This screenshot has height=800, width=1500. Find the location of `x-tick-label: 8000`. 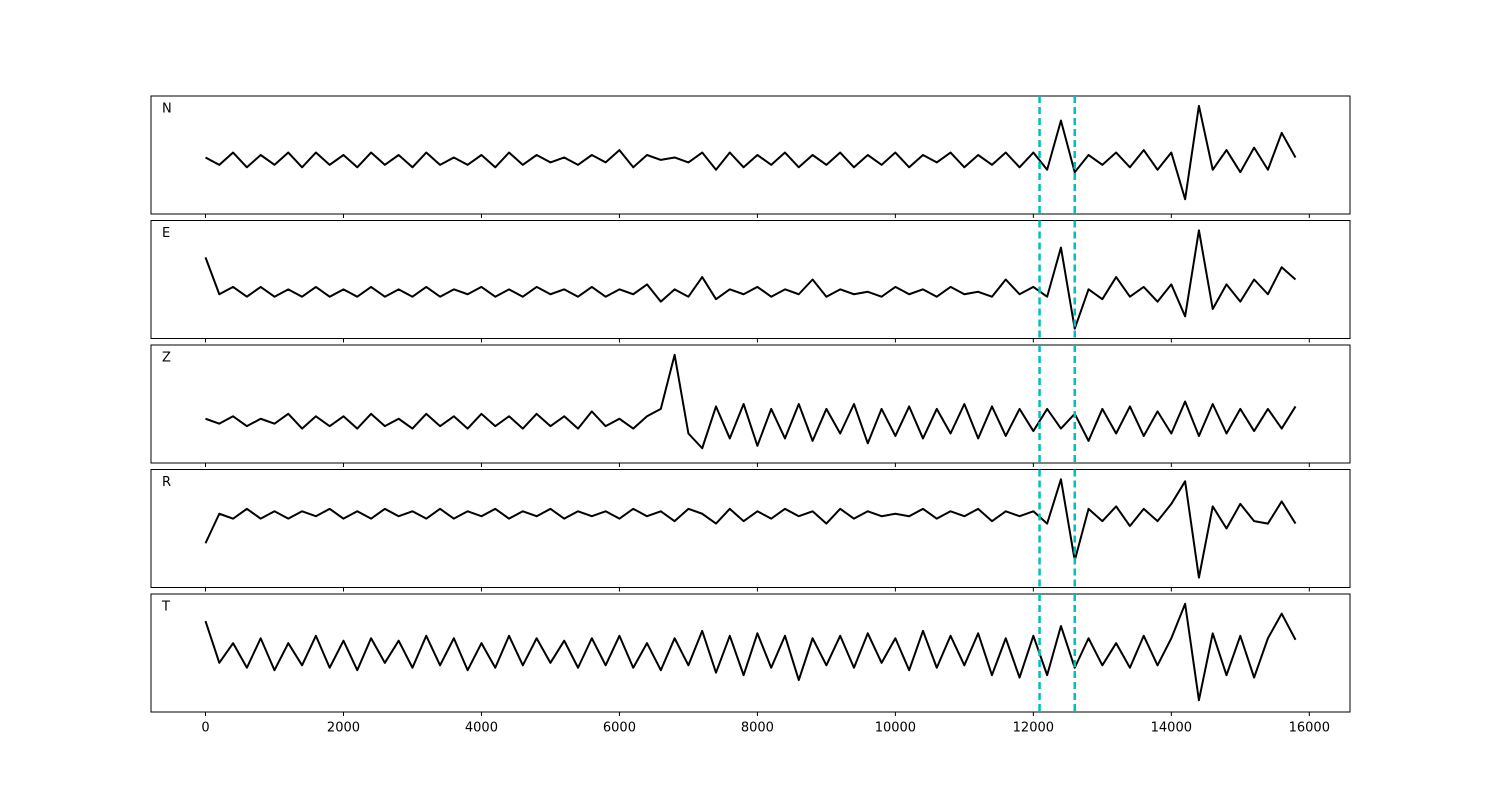

x-tick-label: 8000 is located at coordinates (757, 728).